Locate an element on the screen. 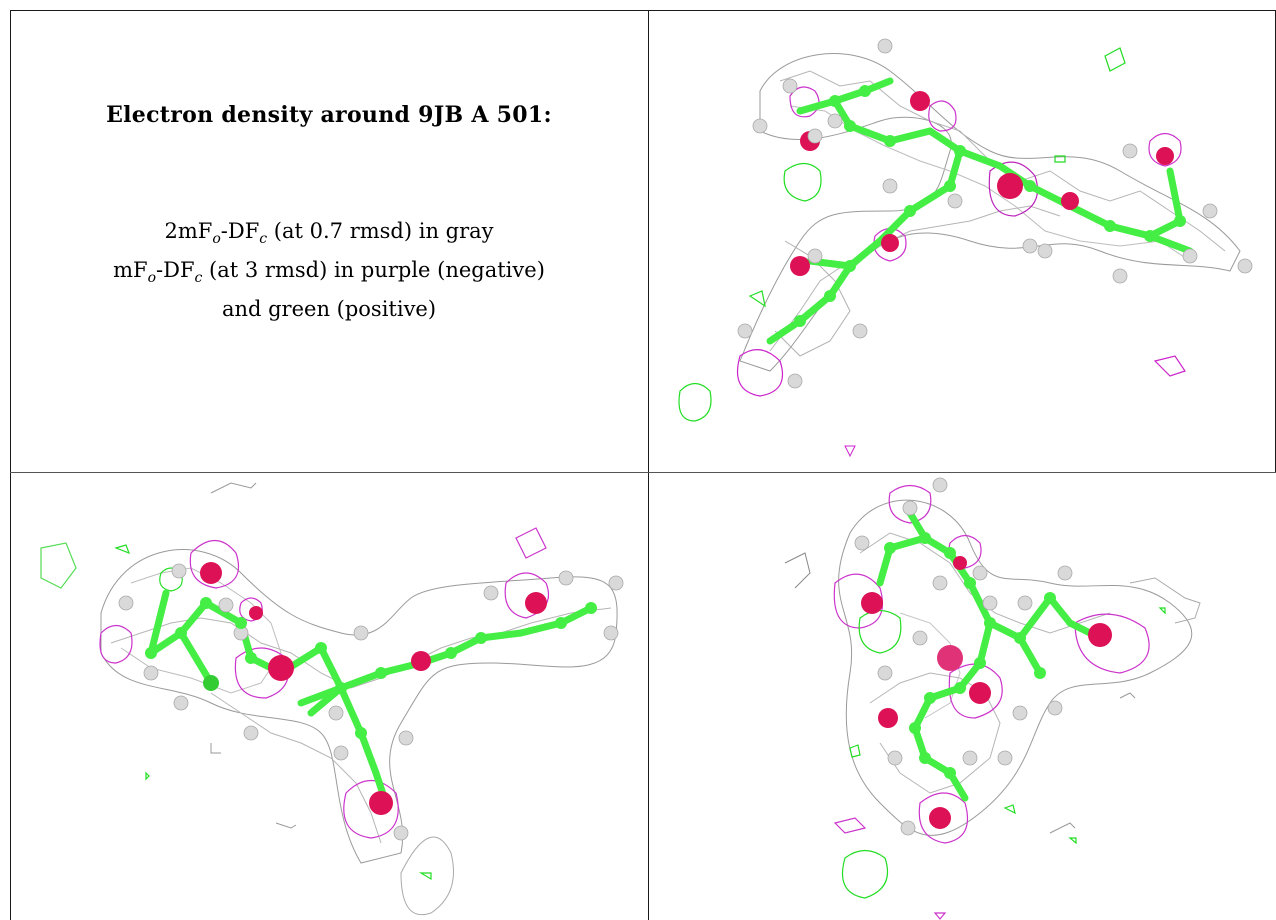  legend-line-colors: and green (positive) is located at coordinates (329, 309).